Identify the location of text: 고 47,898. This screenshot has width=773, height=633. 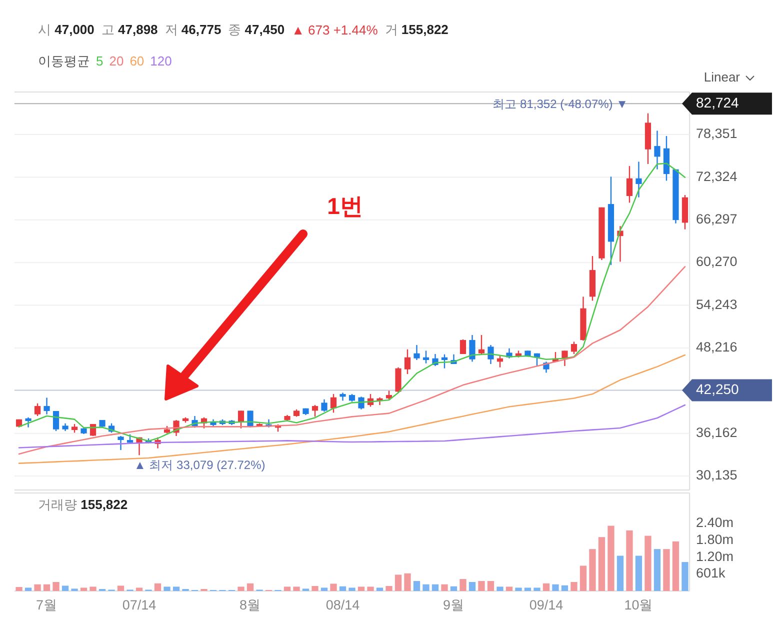
(129, 30).